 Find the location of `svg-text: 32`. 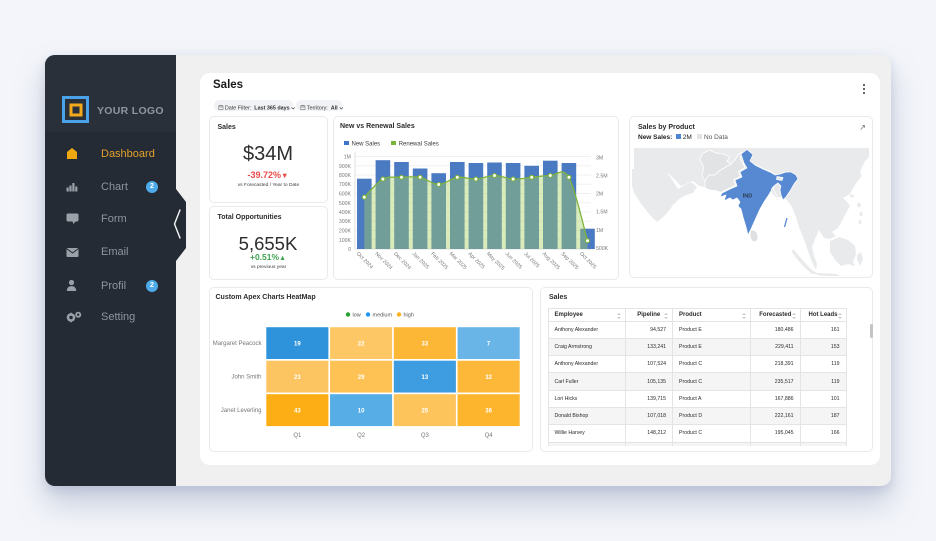

svg-text: 32 is located at coordinates (488, 378).